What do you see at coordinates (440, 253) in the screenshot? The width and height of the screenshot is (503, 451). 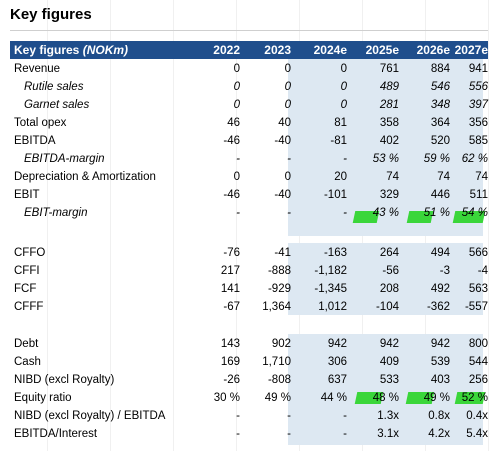 I see `row-value: 494` at bounding box center [440, 253].